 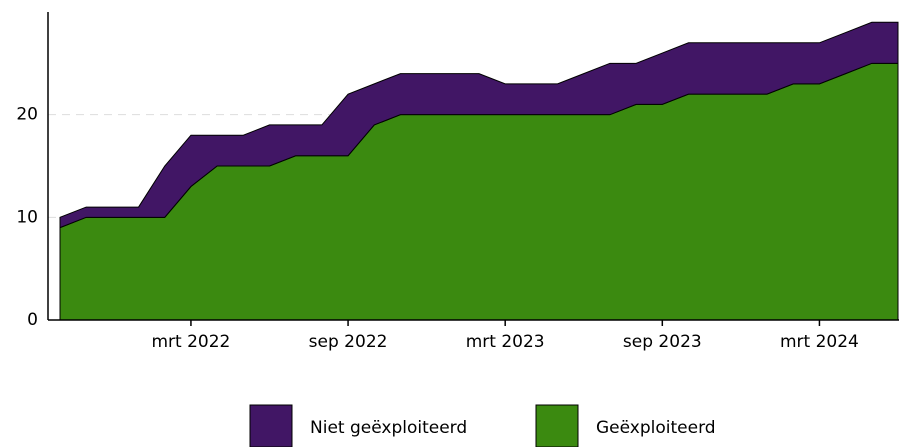 What do you see at coordinates (190, 342) in the screenshot?
I see `x-tick-label: mrt 2022` at bounding box center [190, 342].